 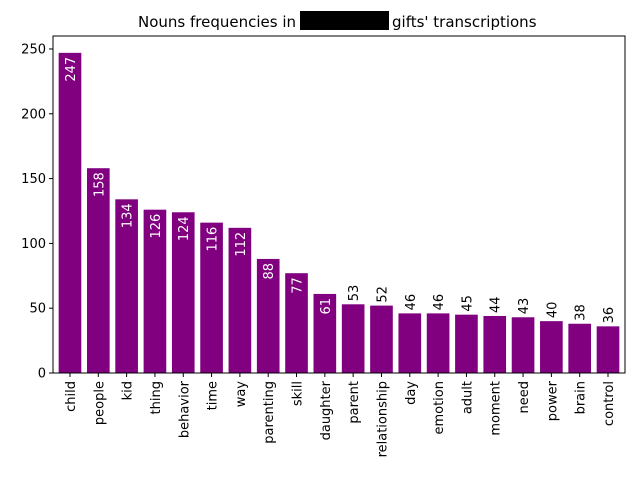 What do you see at coordinates (496, 304) in the screenshot?
I see `value-label-moment: 44` at bounding box center [496, 304].